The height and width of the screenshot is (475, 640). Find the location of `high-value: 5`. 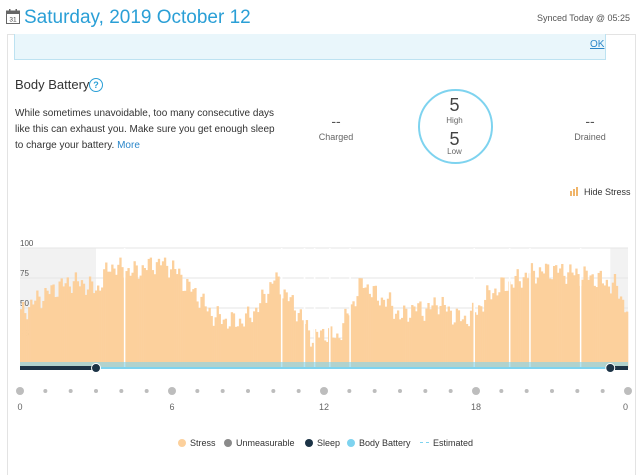

high-value: 5 is located at coordinates (454, 105).